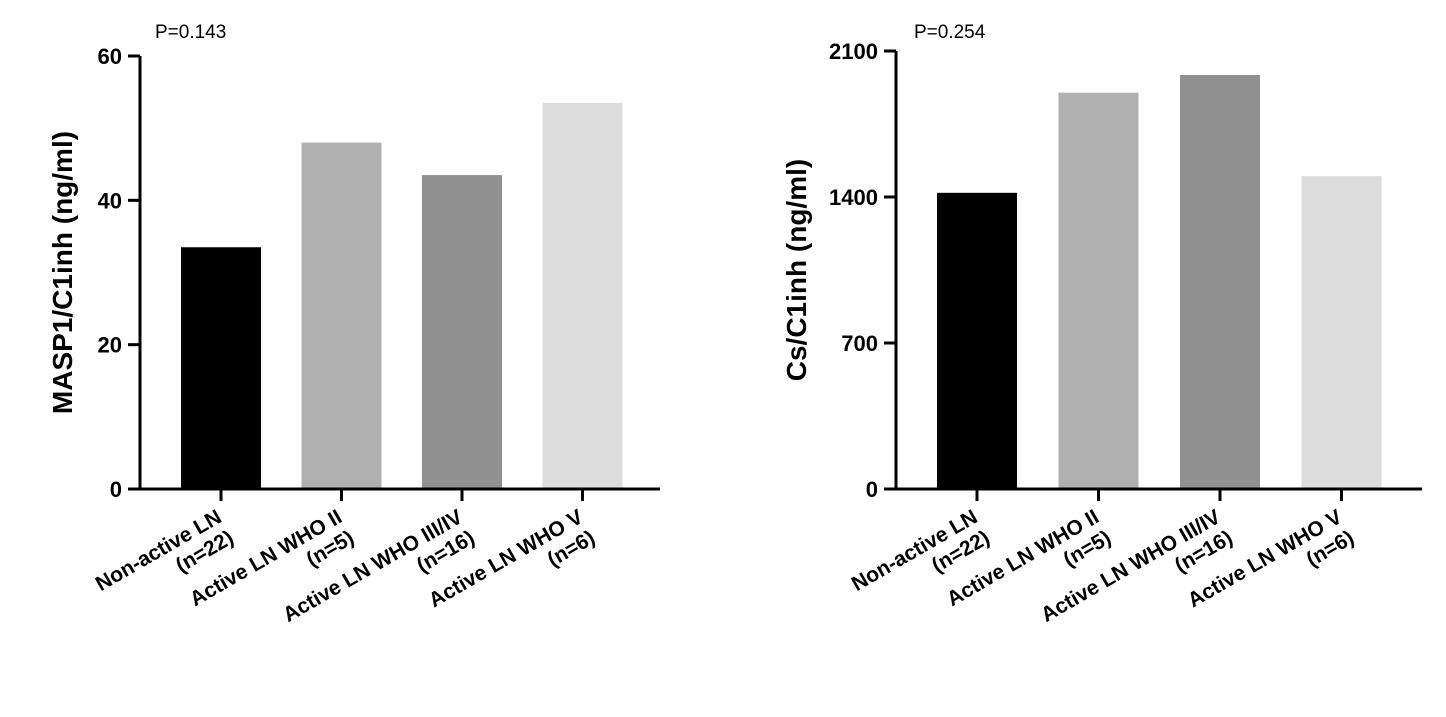 The width and height of the screenshot is (1446, 717). Describe the element at coordinates (950, 32) in the screenshot. I see `p-value-annotation: P=0.254` at that location.